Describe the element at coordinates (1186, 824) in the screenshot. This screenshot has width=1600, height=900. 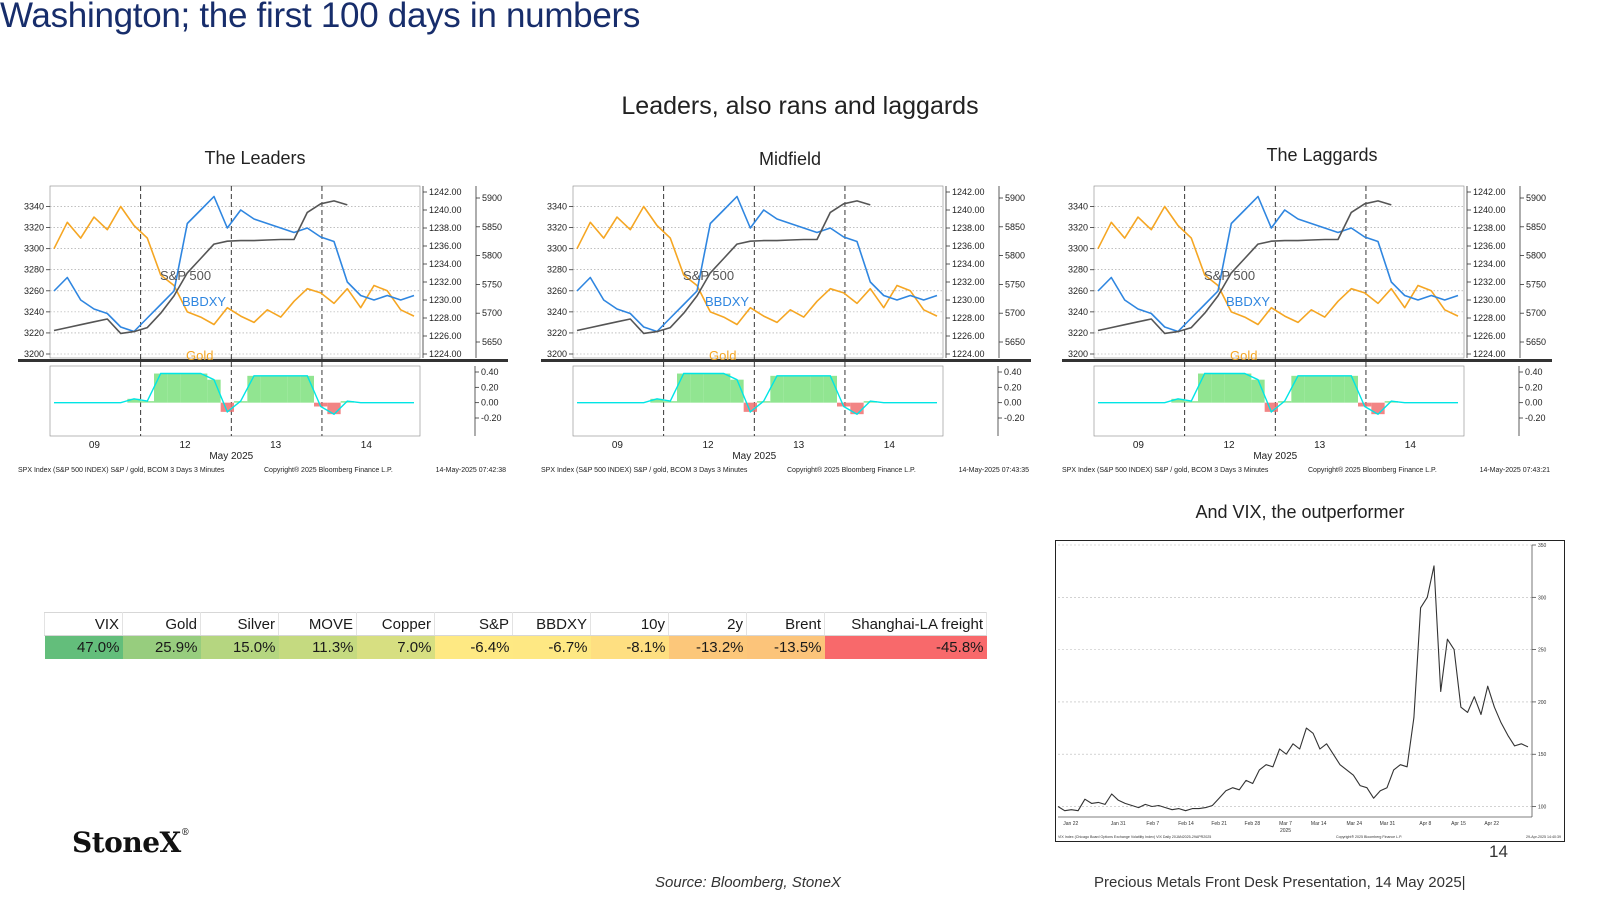
I see `vix-x-label: Feb 14` at that location.